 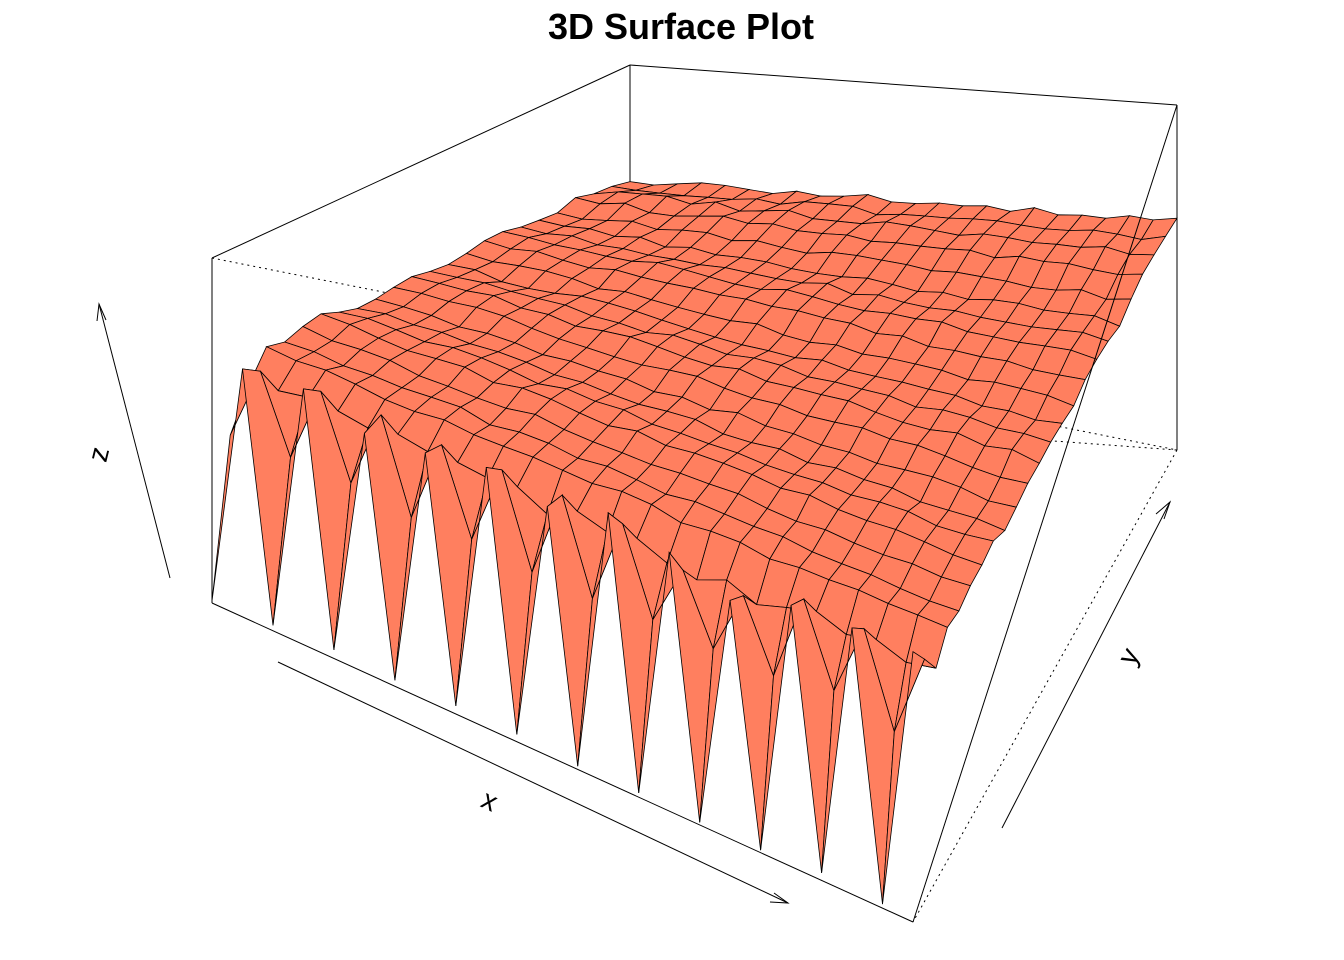 I want to click on x-axis-line, so click(x=533, y=782).